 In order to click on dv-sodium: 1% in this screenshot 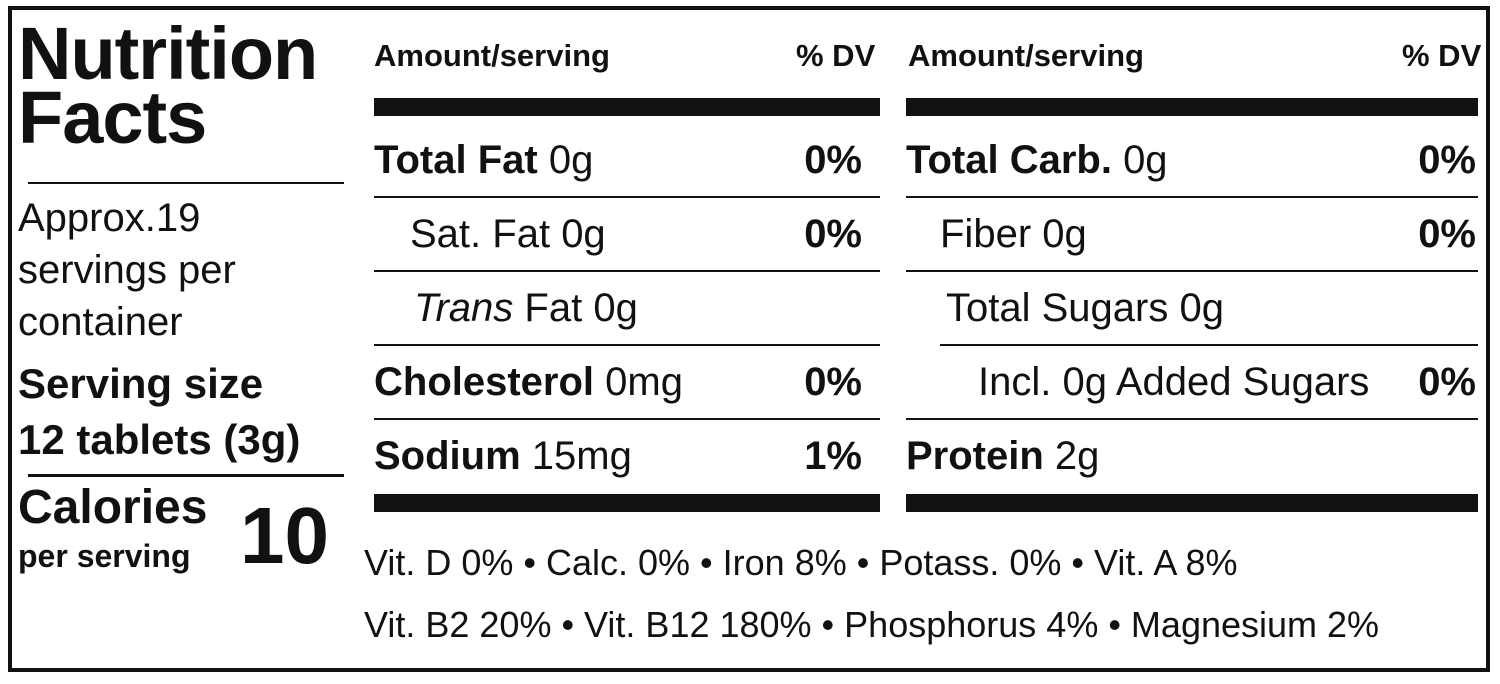, I will do `click(833, 456)`.